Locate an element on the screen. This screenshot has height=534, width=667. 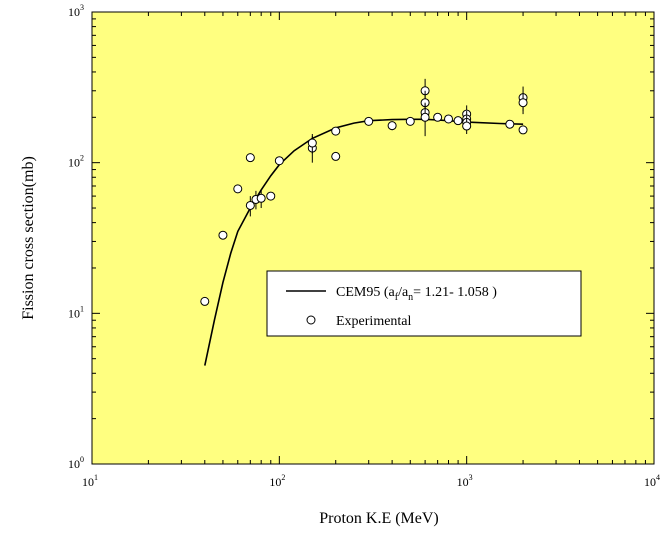
legend-line-label: CEM95 (af/an= 1.21- 1.058 ) is located at coordinates (416, 294).